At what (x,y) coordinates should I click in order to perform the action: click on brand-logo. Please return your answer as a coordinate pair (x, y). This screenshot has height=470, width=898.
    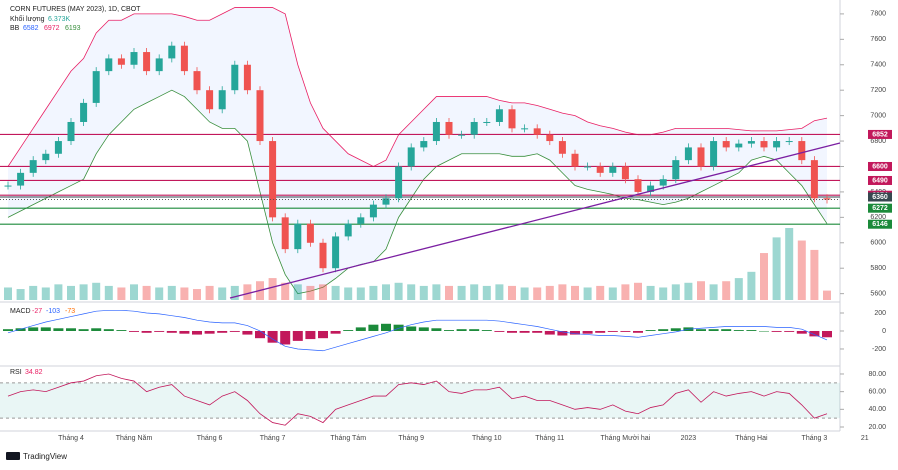
    Looking at the image, I should click on (13, 456).